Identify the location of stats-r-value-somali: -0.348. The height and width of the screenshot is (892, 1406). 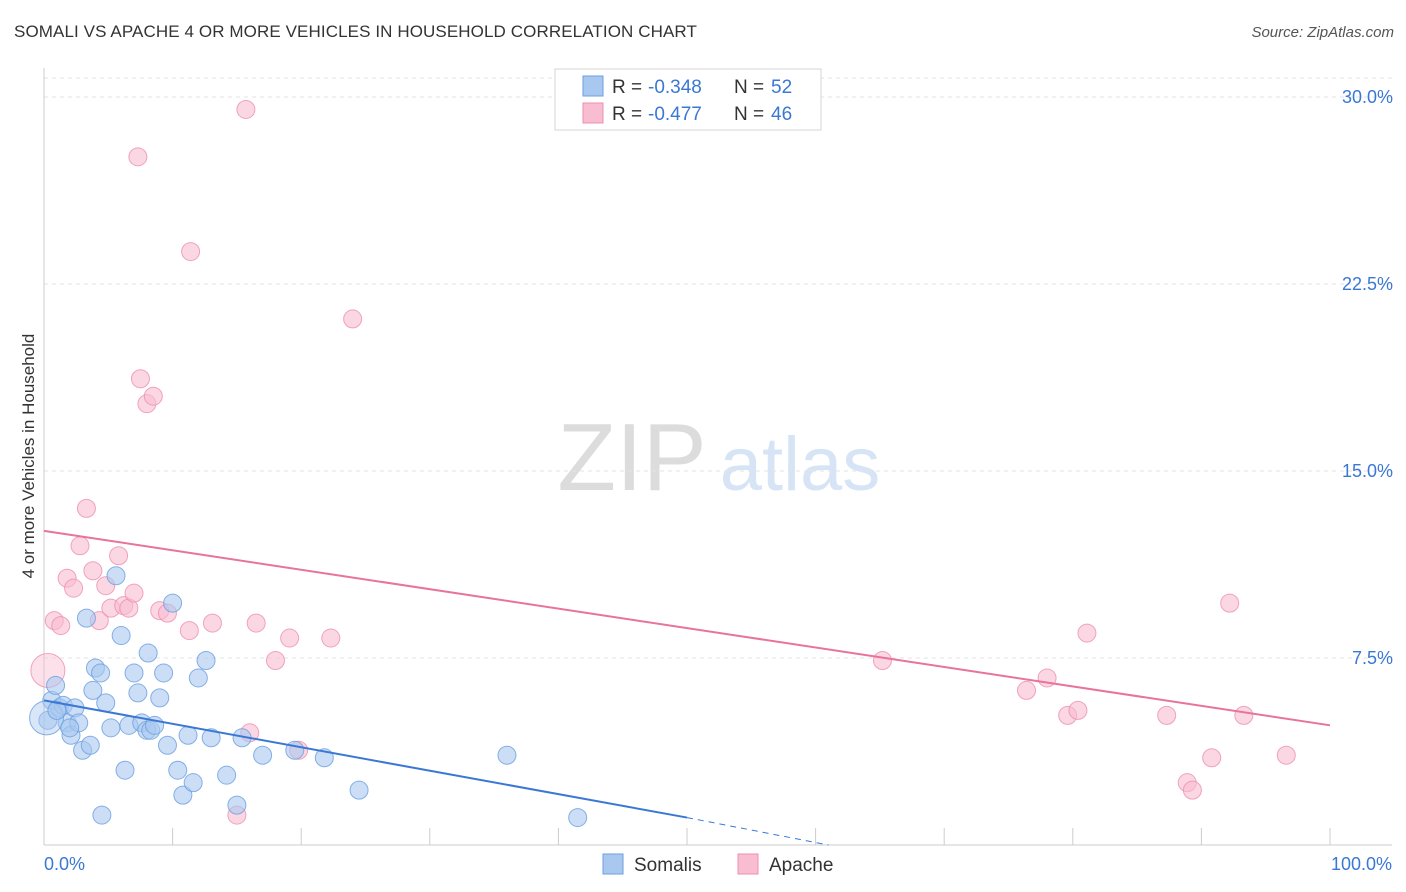
(675, 87).